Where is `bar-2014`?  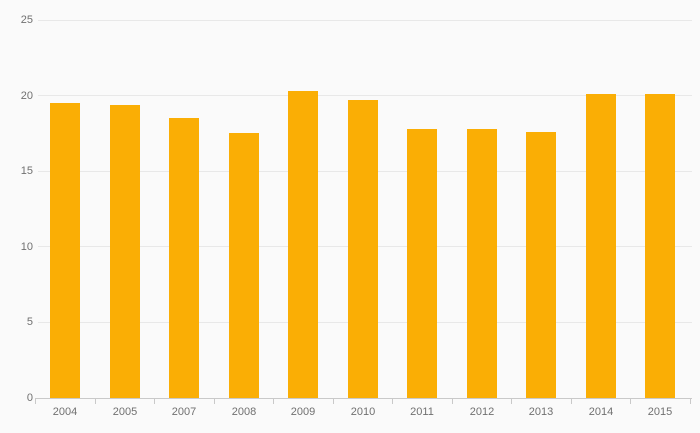 bar-2014 is located at coordinates (601, 246).